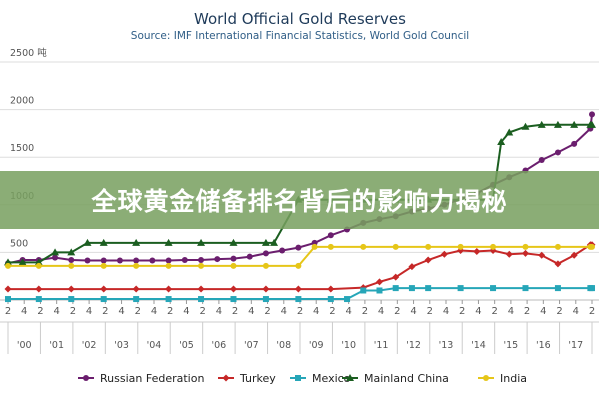 This screenshot has width=599, height=400. What do you see at coordinates (154, 345) in the screenshot?
I see `x-year-label: '04` at bounding box center [154, 345].